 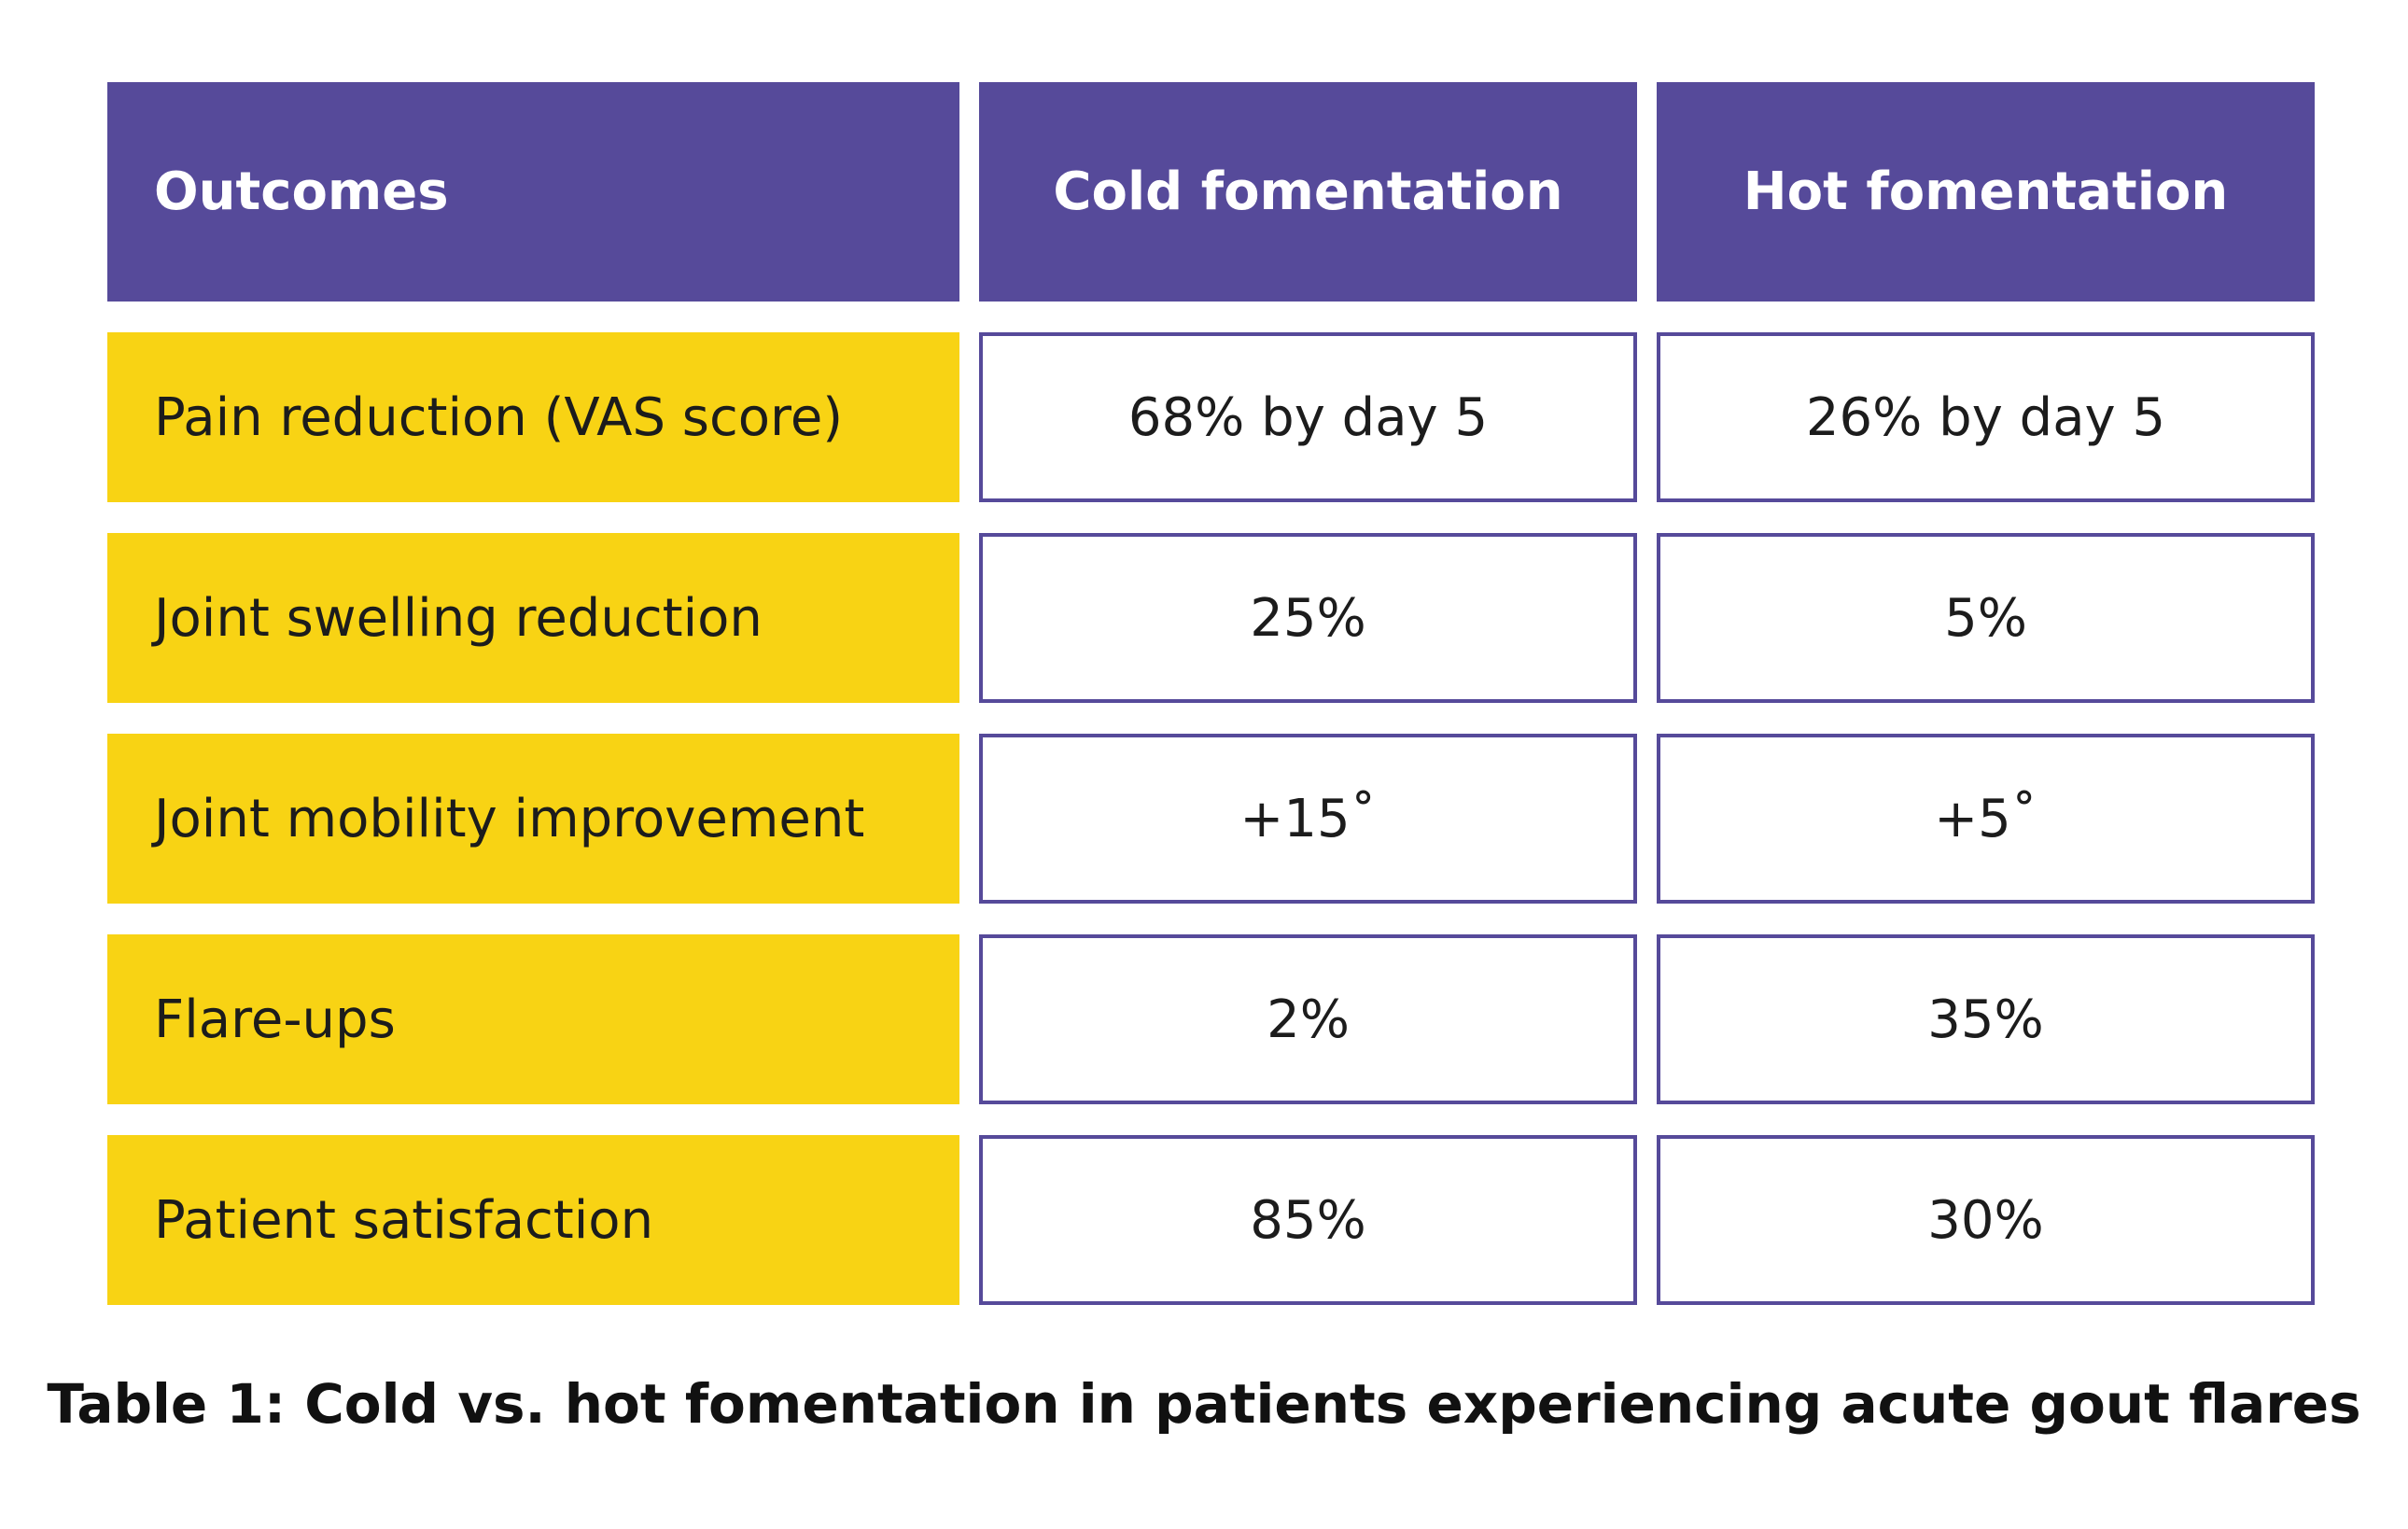 I want to click on cold-value-joint-mobility: +15˚, so click(x=1308, y=819).